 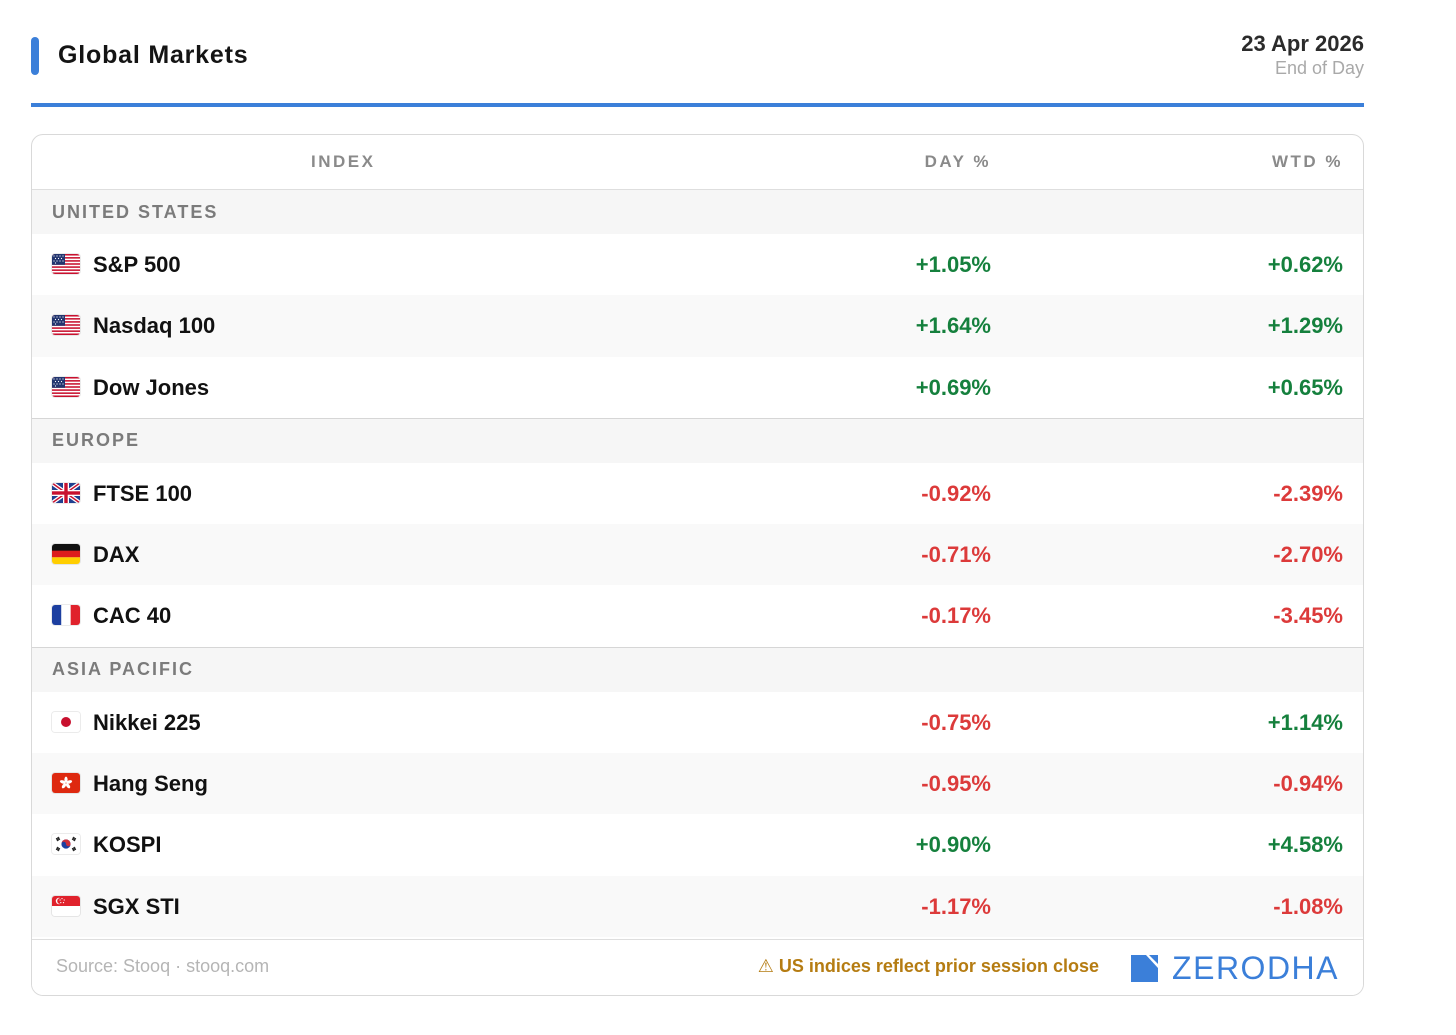 What do you see at coordinates (163, 966) in the screenshot?
I see `source-note: Source: Stooq · stooq.com` at bounding box center [163, 966].